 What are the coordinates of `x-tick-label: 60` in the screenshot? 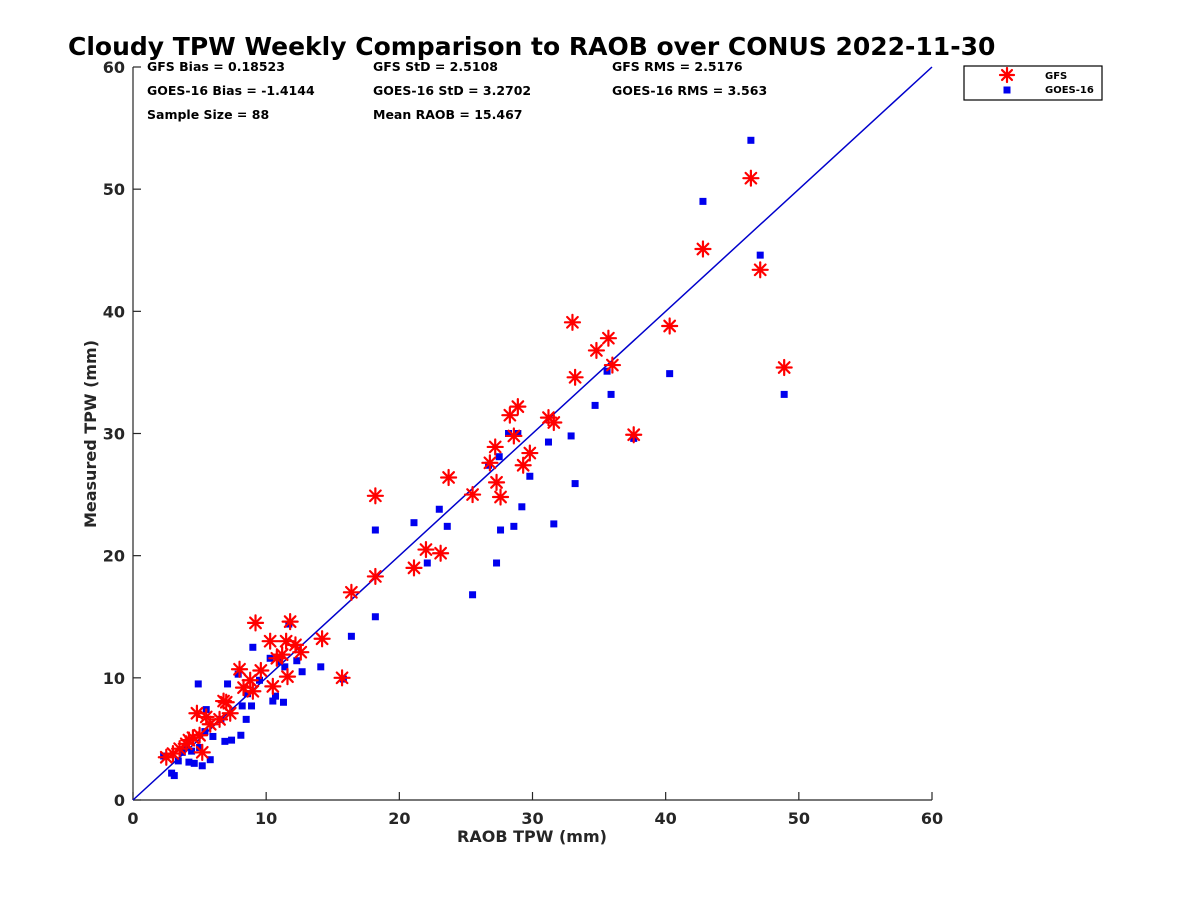 It's located at (932, 818).